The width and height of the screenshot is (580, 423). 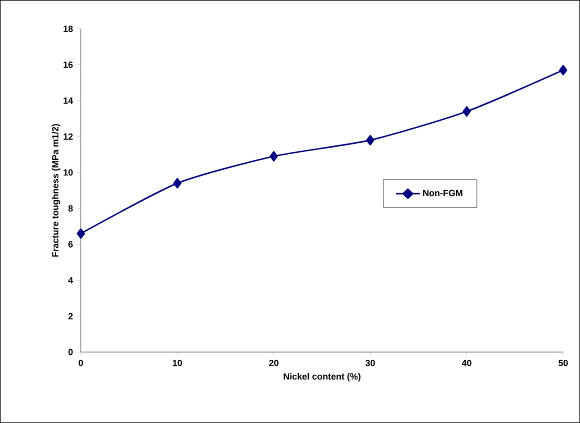 What do you see at coordinates (563, 363) in the screenshot?
I see `x-tick-label: 50` at bounding box center [563, 363].